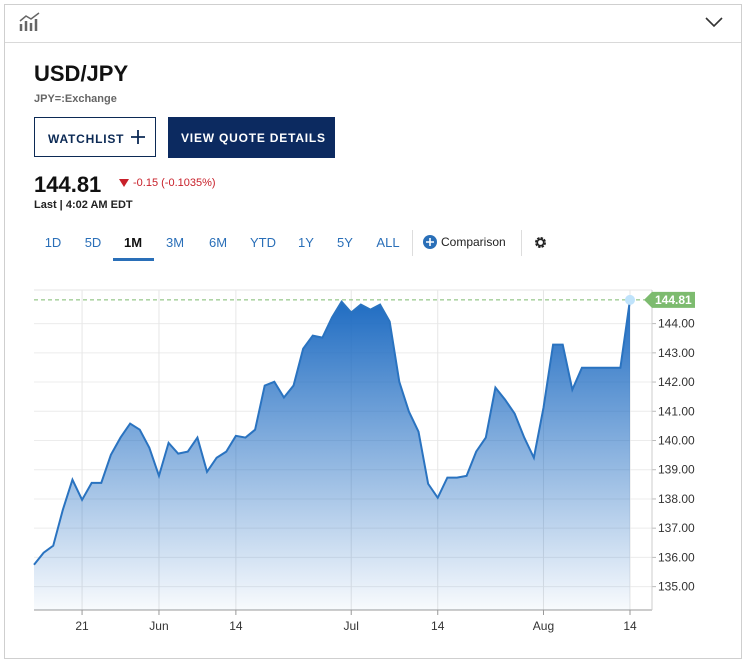  What do you see at coordinates (676, 470) in the screenshot?
I see `y-tick-label: 139.00` at bounding box center [676, 470].